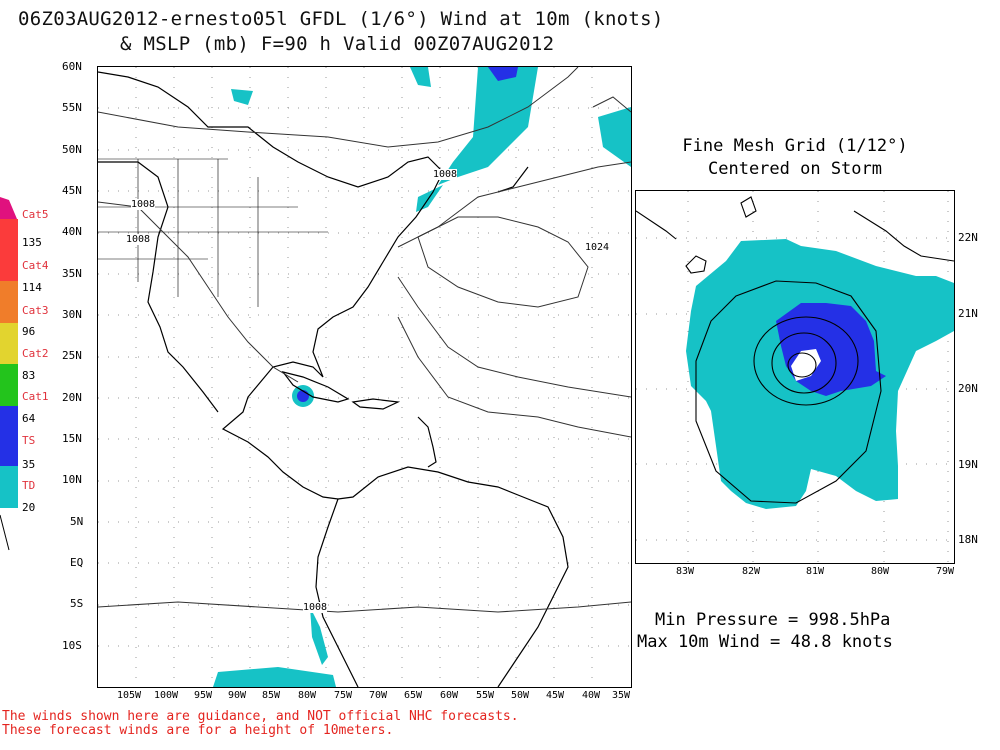  I want to click on inset-lon-79w: 79W, so click(945, 571).